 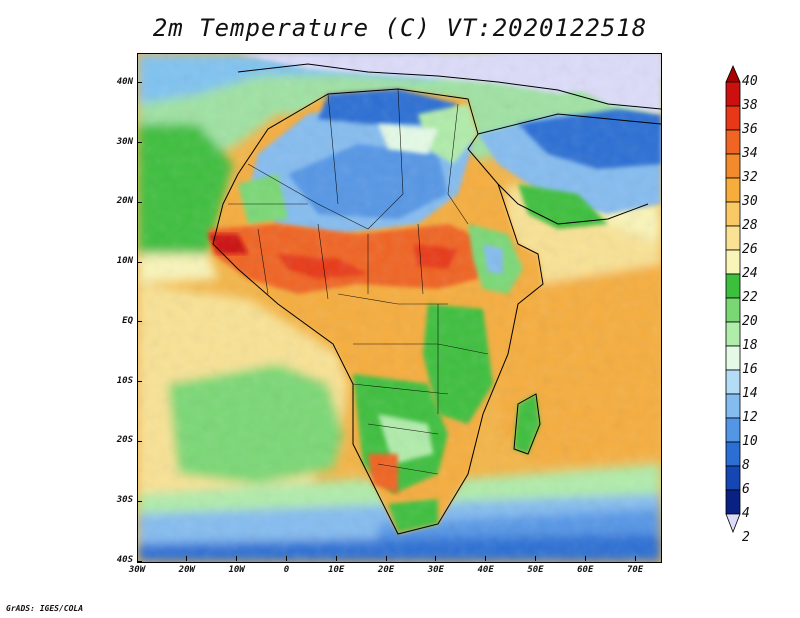 What do you see at coordinates (750, 345) in the screenshot?
I see `colorbar-level-label: 18` at bounding box center [750, 345].